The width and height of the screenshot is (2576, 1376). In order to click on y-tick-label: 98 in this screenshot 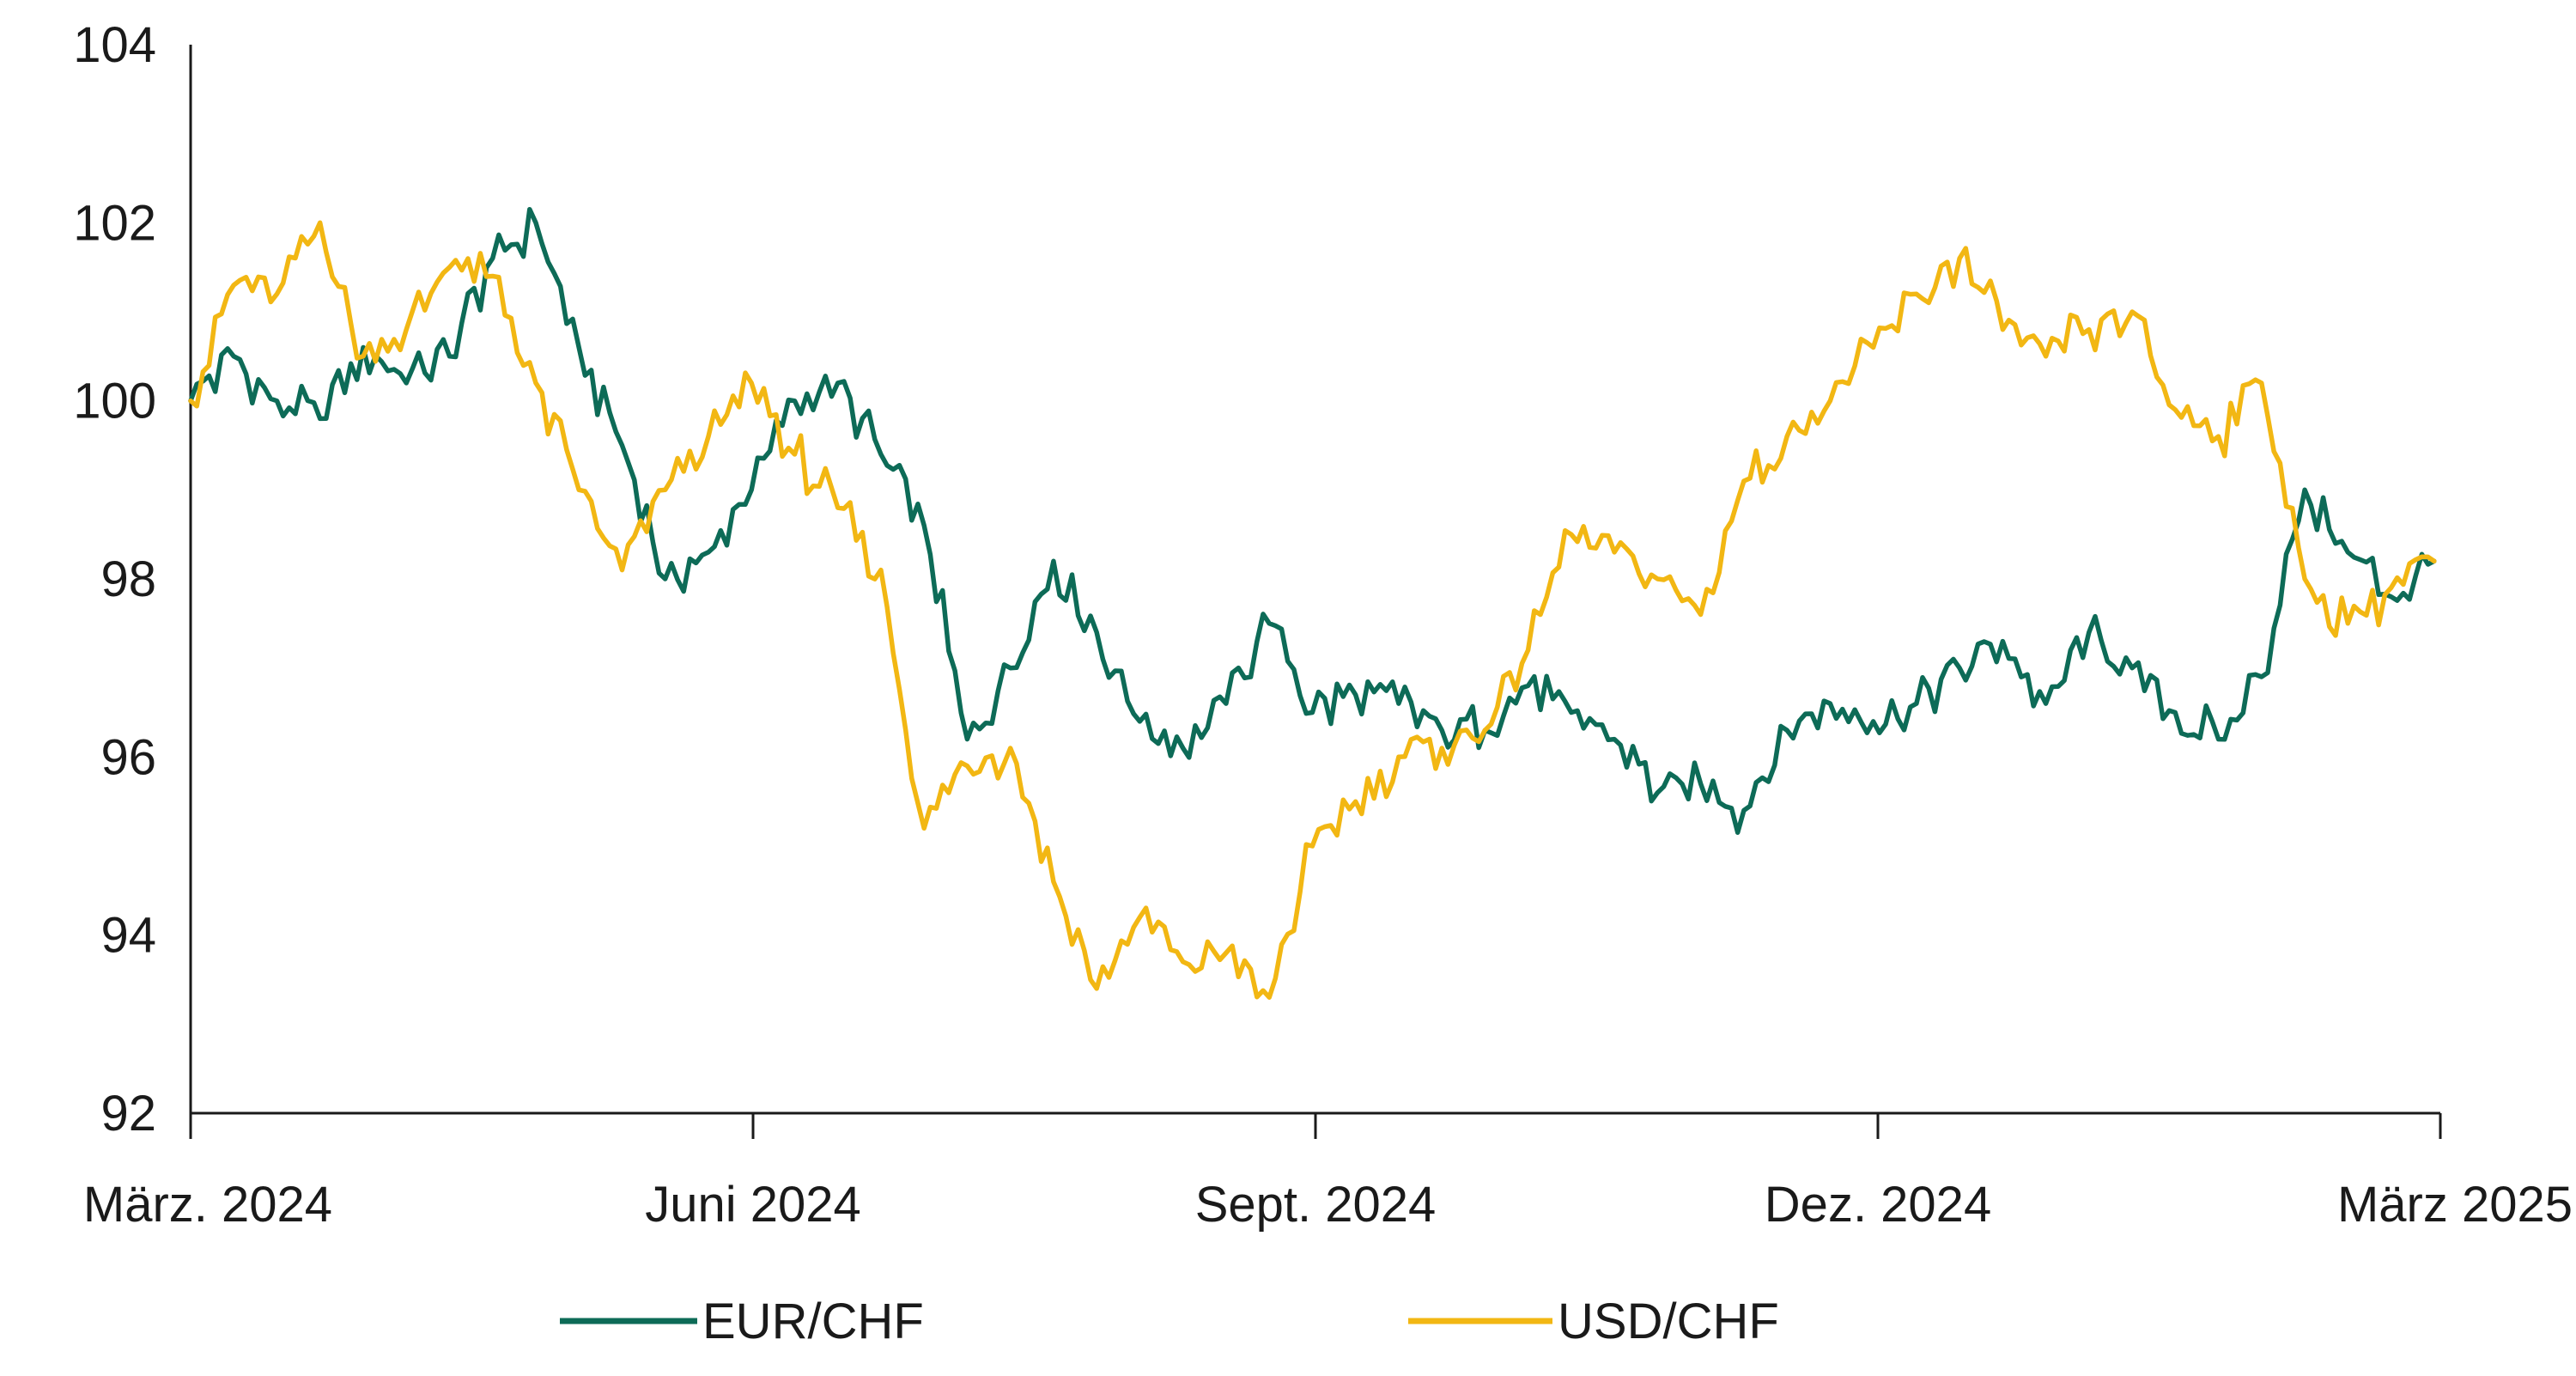, I will do `click(128, 579)`.